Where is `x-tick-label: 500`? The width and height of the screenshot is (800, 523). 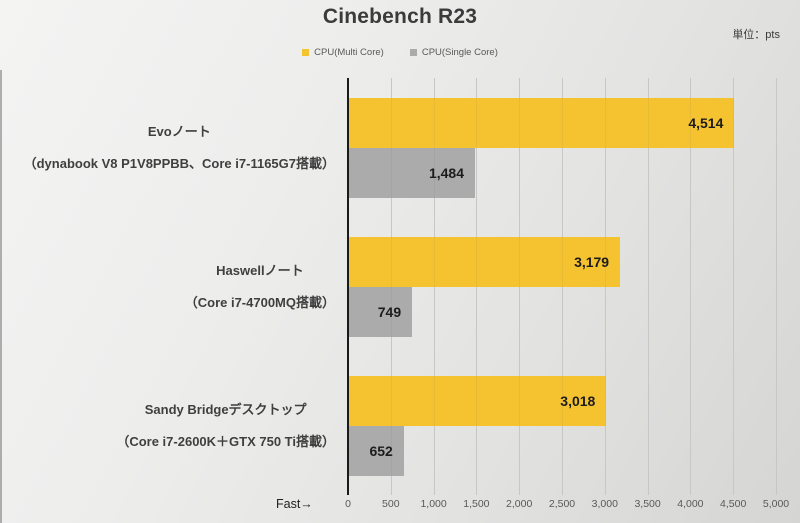 x-tick-label: 500 is located at coordinates (391, 504).